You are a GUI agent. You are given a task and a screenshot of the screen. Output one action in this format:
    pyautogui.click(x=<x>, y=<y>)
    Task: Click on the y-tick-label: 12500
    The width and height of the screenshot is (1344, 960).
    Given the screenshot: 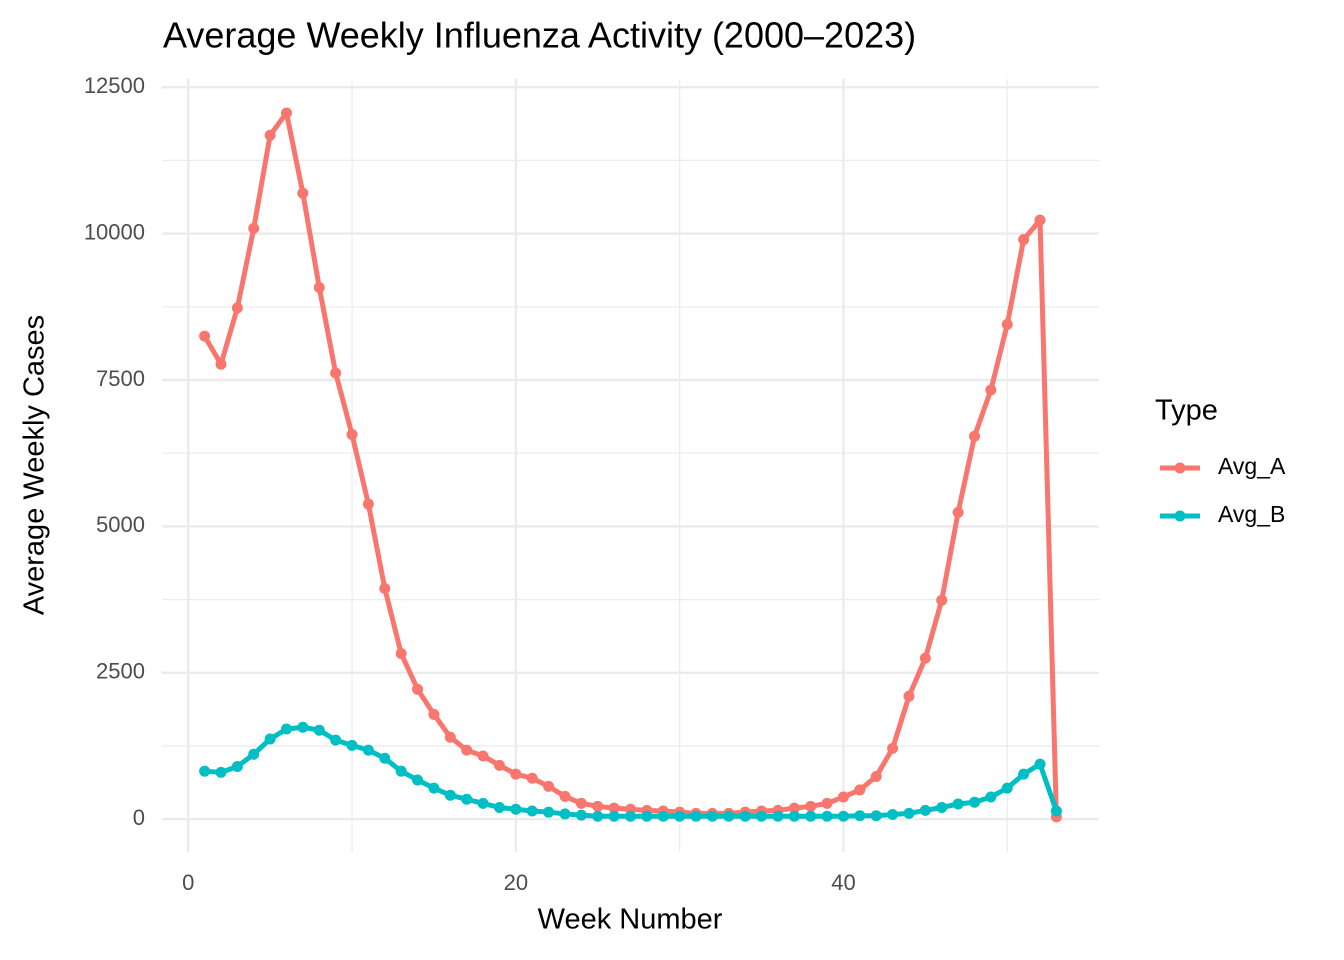 What is the action you would take?
    pyautogui.click(x=114, y=85)
    